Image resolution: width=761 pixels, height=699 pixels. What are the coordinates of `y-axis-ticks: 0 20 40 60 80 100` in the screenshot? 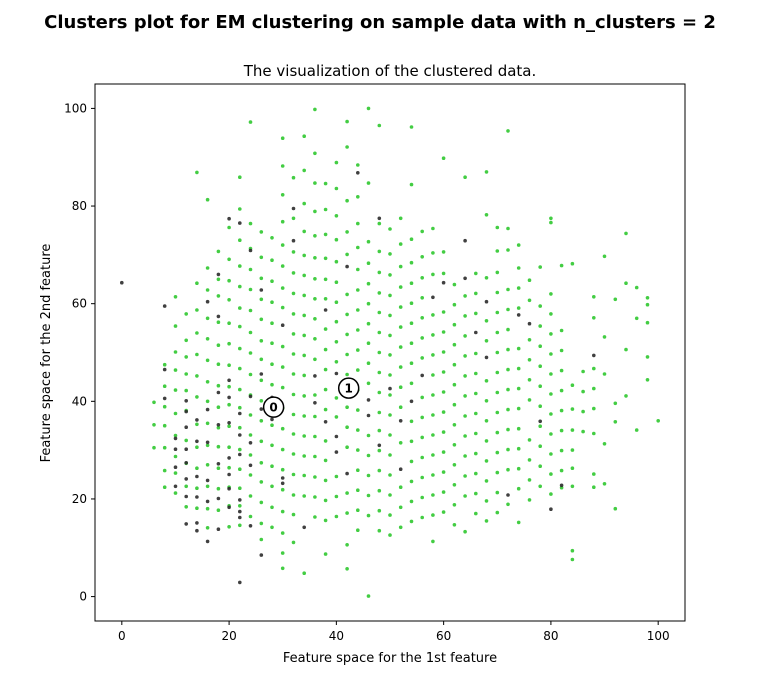 It's located at (79, 352).